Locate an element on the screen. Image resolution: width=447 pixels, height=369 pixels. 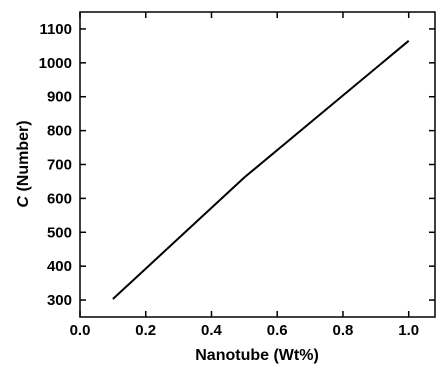
x-tick-label: 0.6 is located at coordinates (277, 330).